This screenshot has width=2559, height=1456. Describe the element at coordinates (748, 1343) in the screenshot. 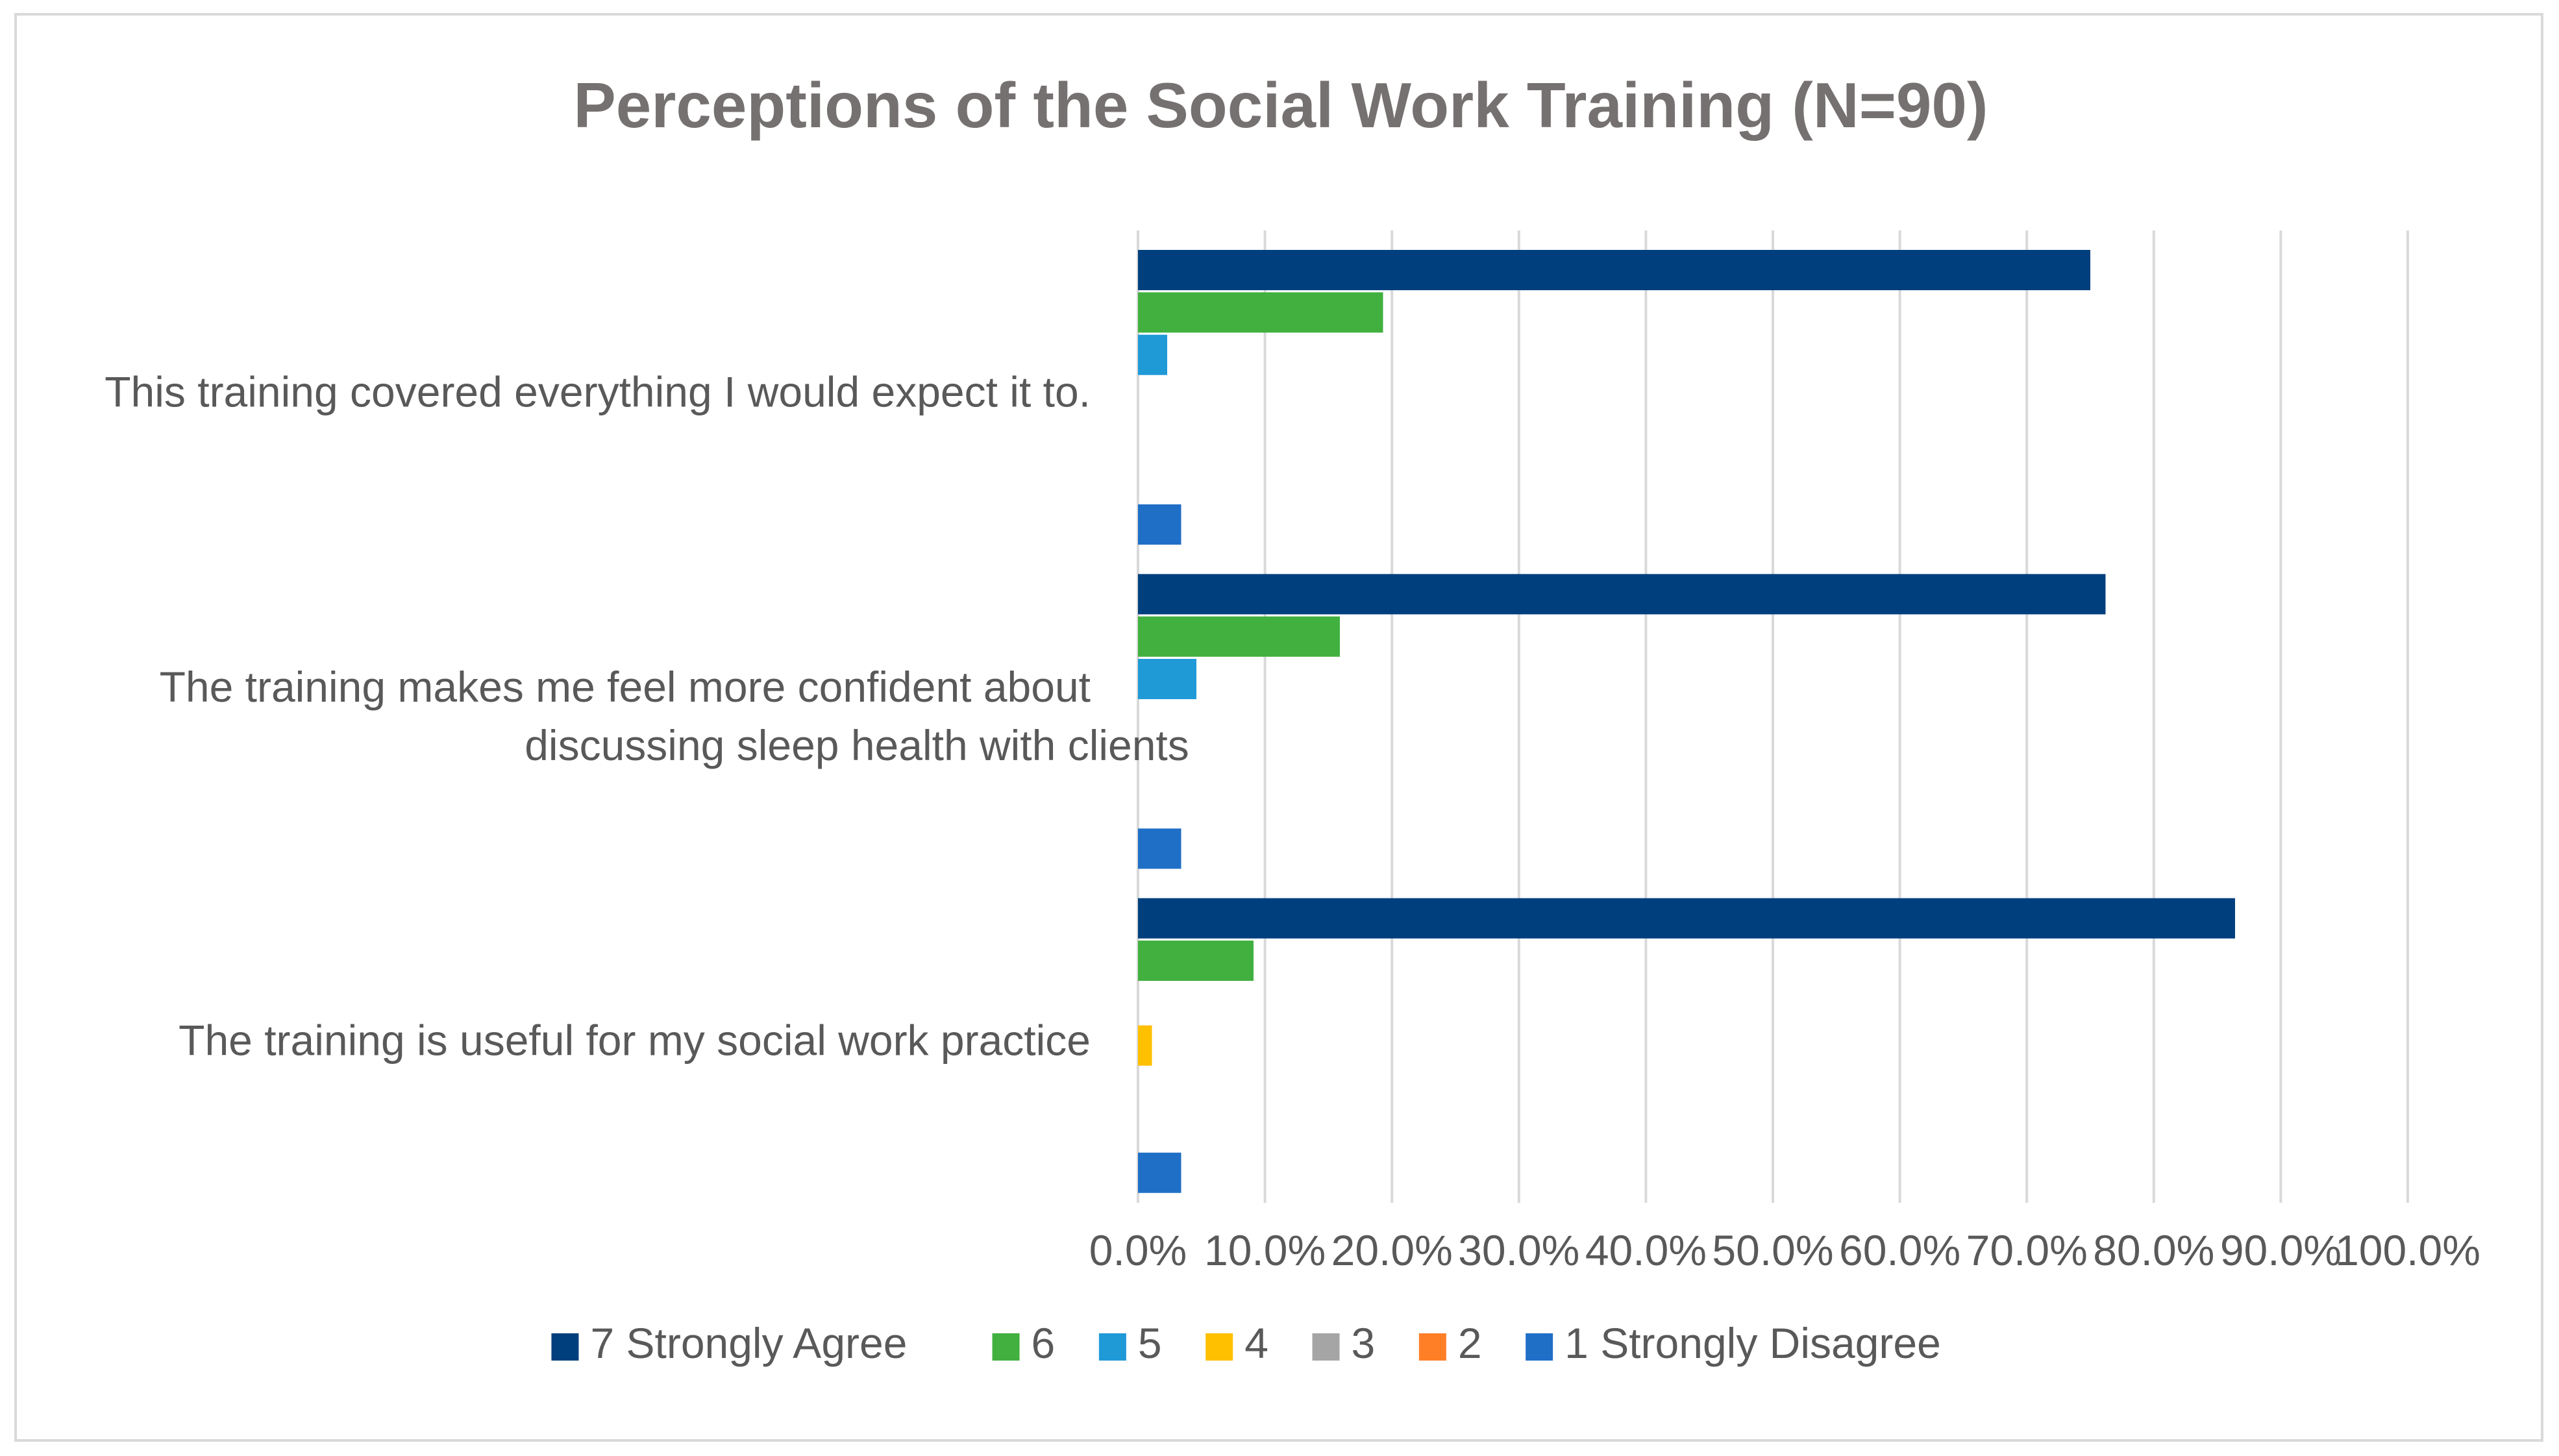

I see `legend-label: 7 Strongly Agree` at that location.